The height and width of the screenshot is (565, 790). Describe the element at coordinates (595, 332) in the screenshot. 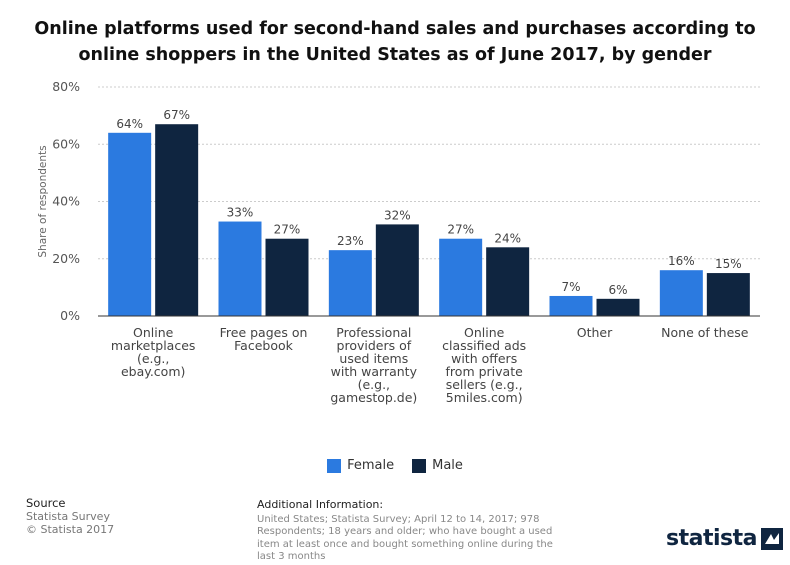

I see `x-category-label: Other` at that location.